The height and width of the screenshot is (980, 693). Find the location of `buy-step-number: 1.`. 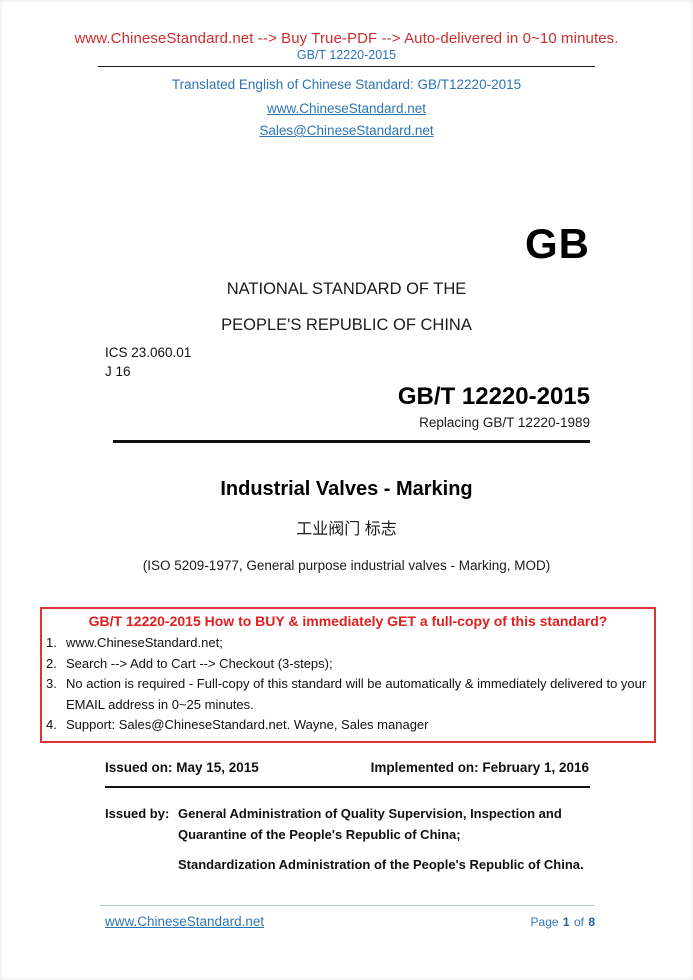

buy-step-number: 1. is located at coordinates (51, 642).